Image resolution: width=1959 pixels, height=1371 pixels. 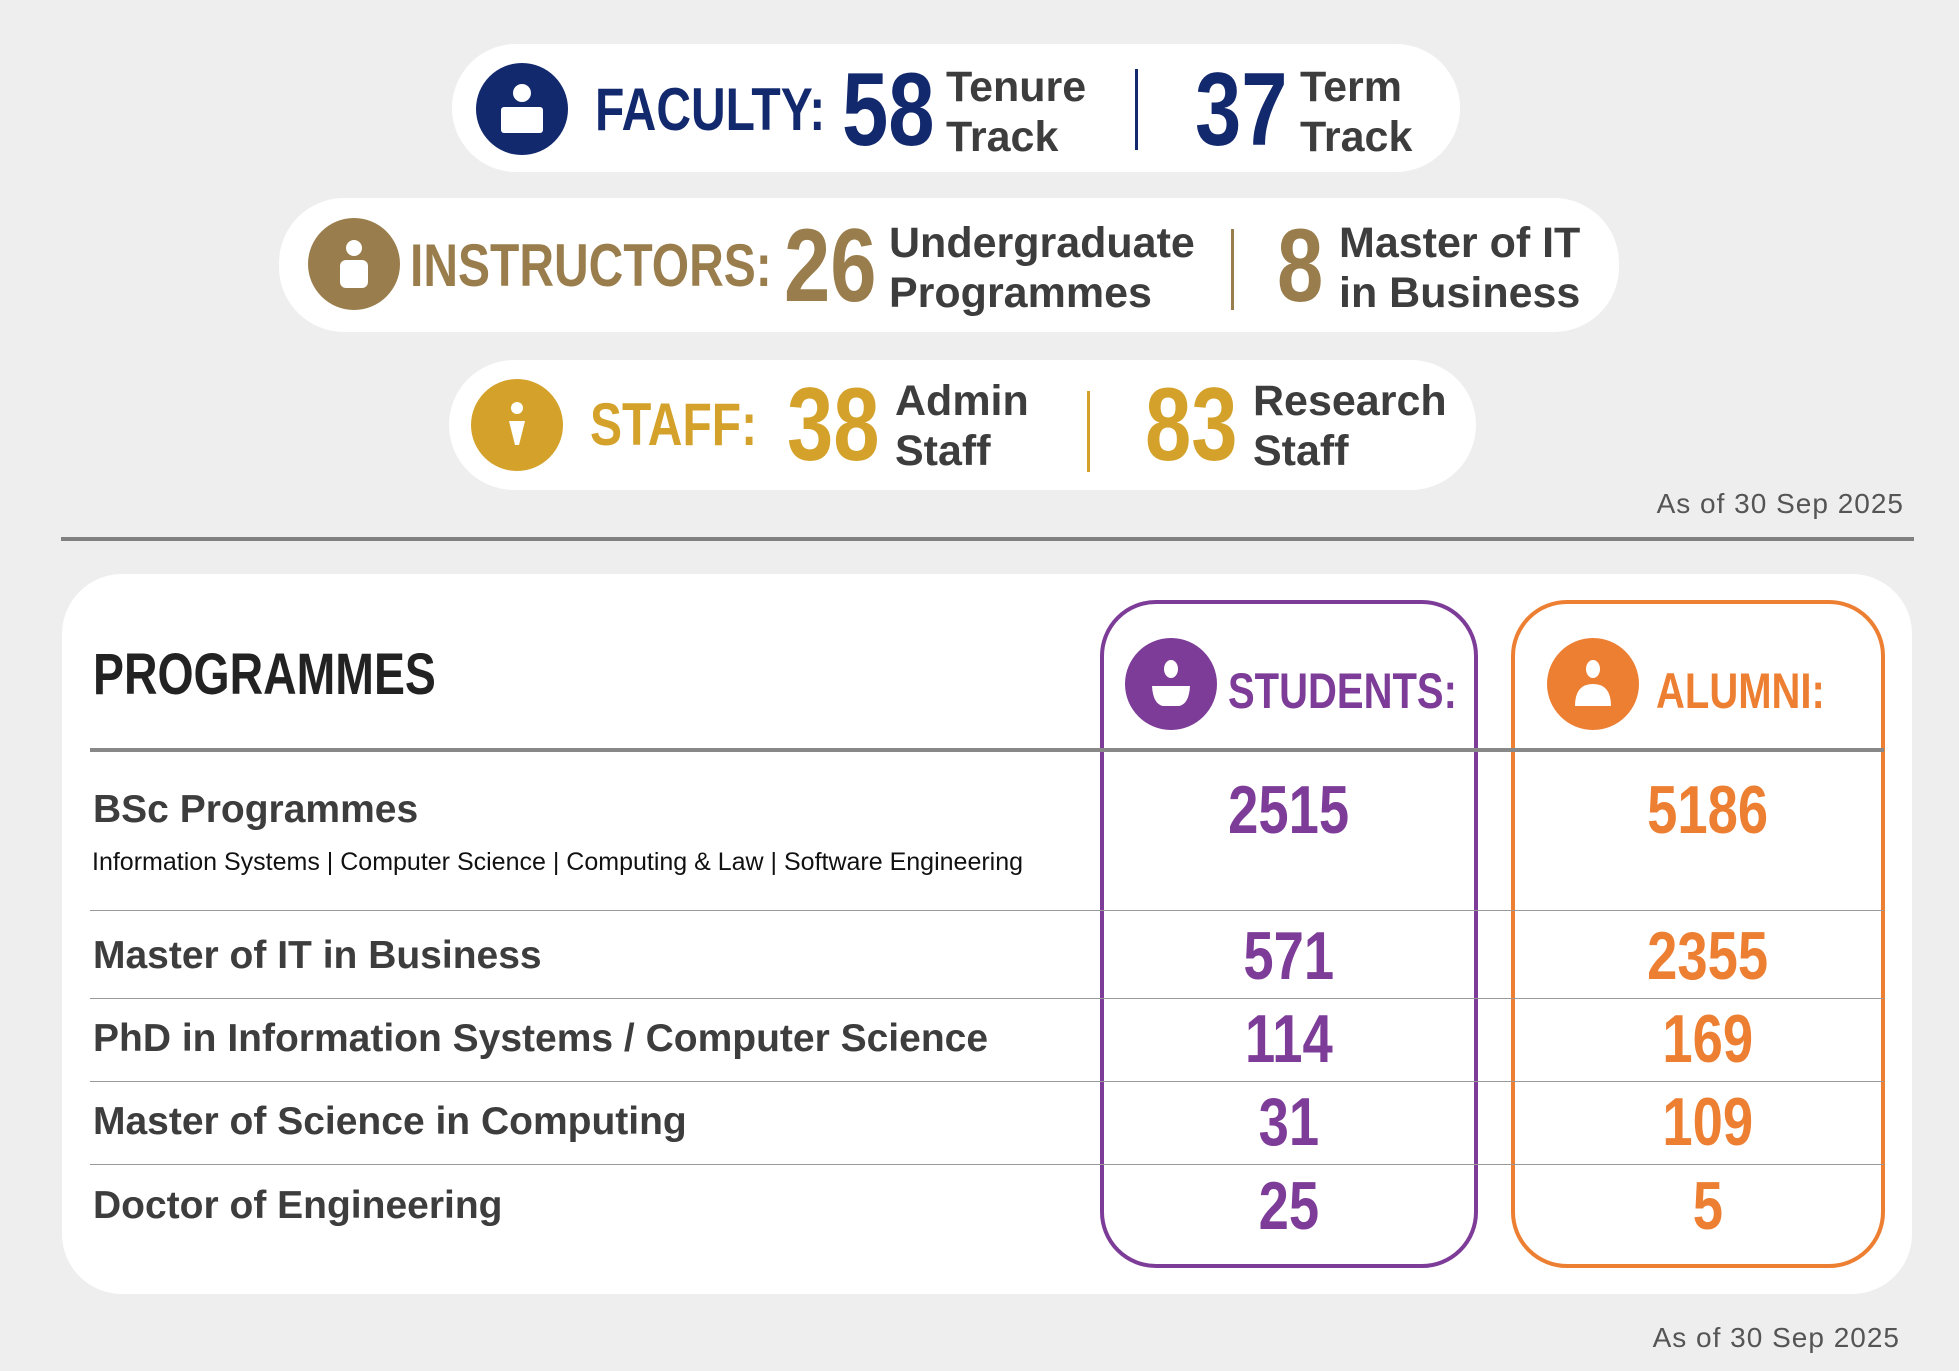 What do you see at coordinates (1708, 810) in the screenshot?
I see `row-bsc-alumni: 5186` at bounding box center [1708, 810].